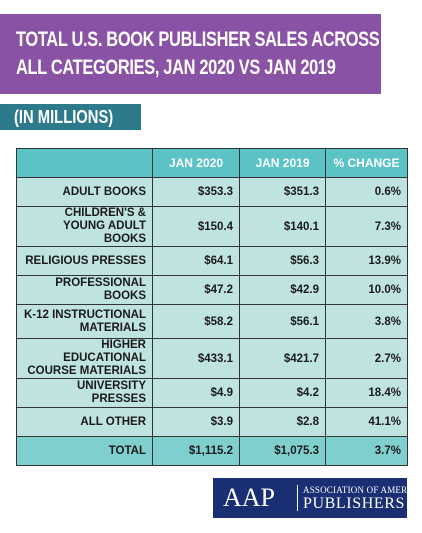 The width and height of the screenshot is (422, 533). Describe the element at coordinates (84, 358) in the screenshot. I see `category-label: HIGHER EDUCATIONAL COURSE MATERIALS` at that location.